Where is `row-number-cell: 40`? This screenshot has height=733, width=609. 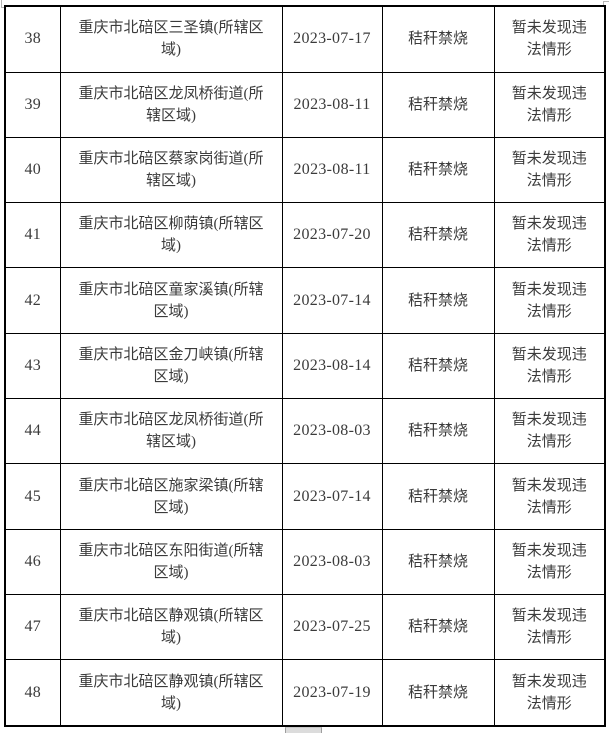
row-number-cell: 40 is located at coordinates (32, 170).